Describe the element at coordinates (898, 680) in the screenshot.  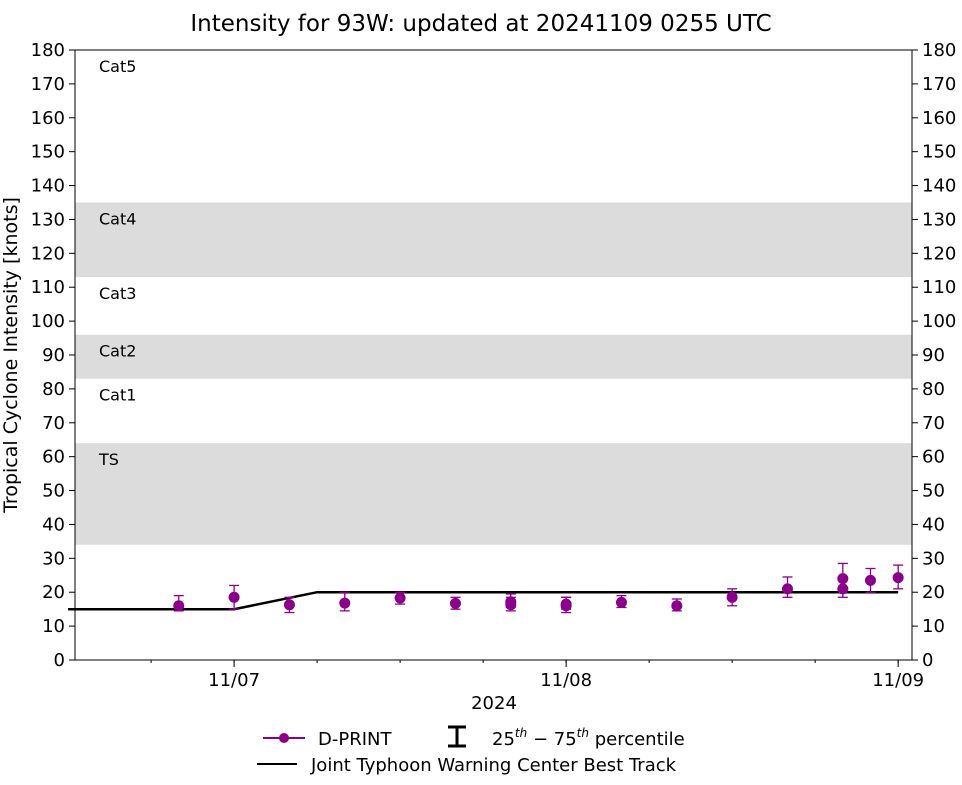
I see `x-tick-label: 11/09` at that location.